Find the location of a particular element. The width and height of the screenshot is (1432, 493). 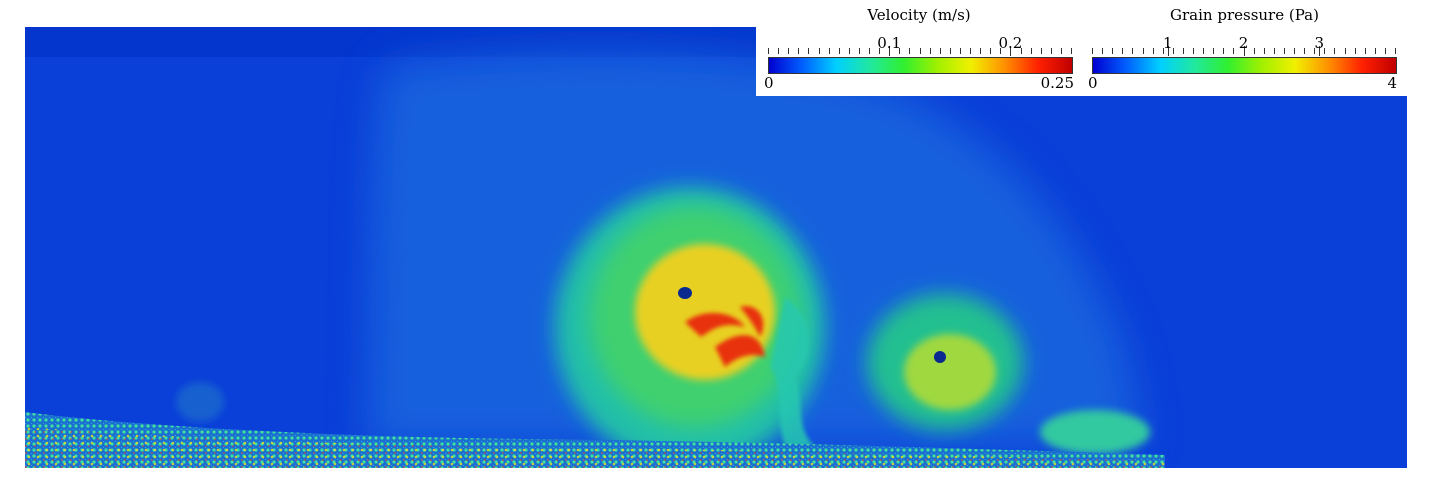

velocity-tick-label: 0.1 is located at coordinates (889, 43).